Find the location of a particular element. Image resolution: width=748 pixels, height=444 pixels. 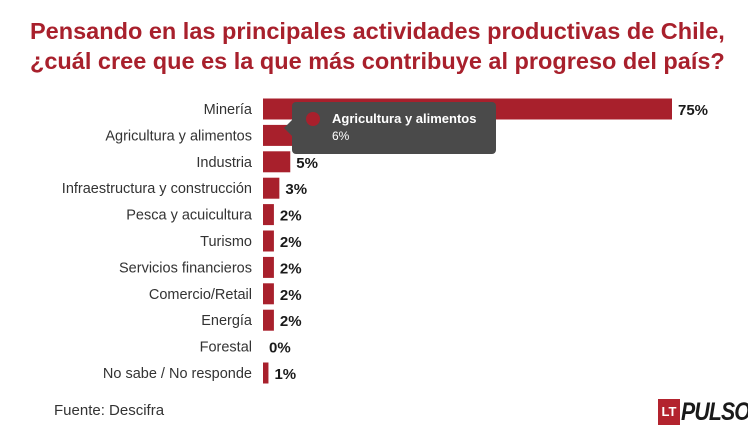

category-label: No sabe / No responde is located at coordinates (177, 374).